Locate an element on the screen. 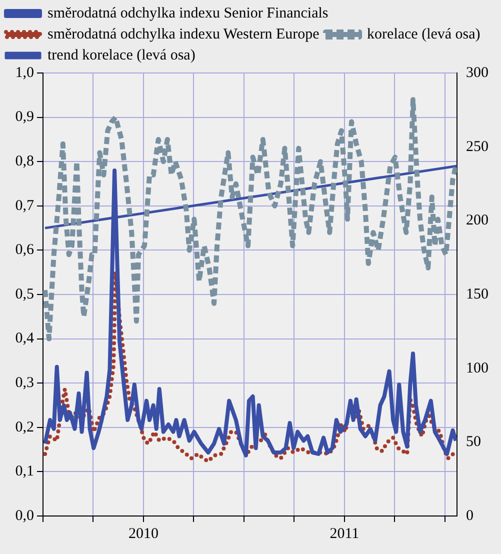  y2-tick-label: 100 is located at coordinates (477, 368).